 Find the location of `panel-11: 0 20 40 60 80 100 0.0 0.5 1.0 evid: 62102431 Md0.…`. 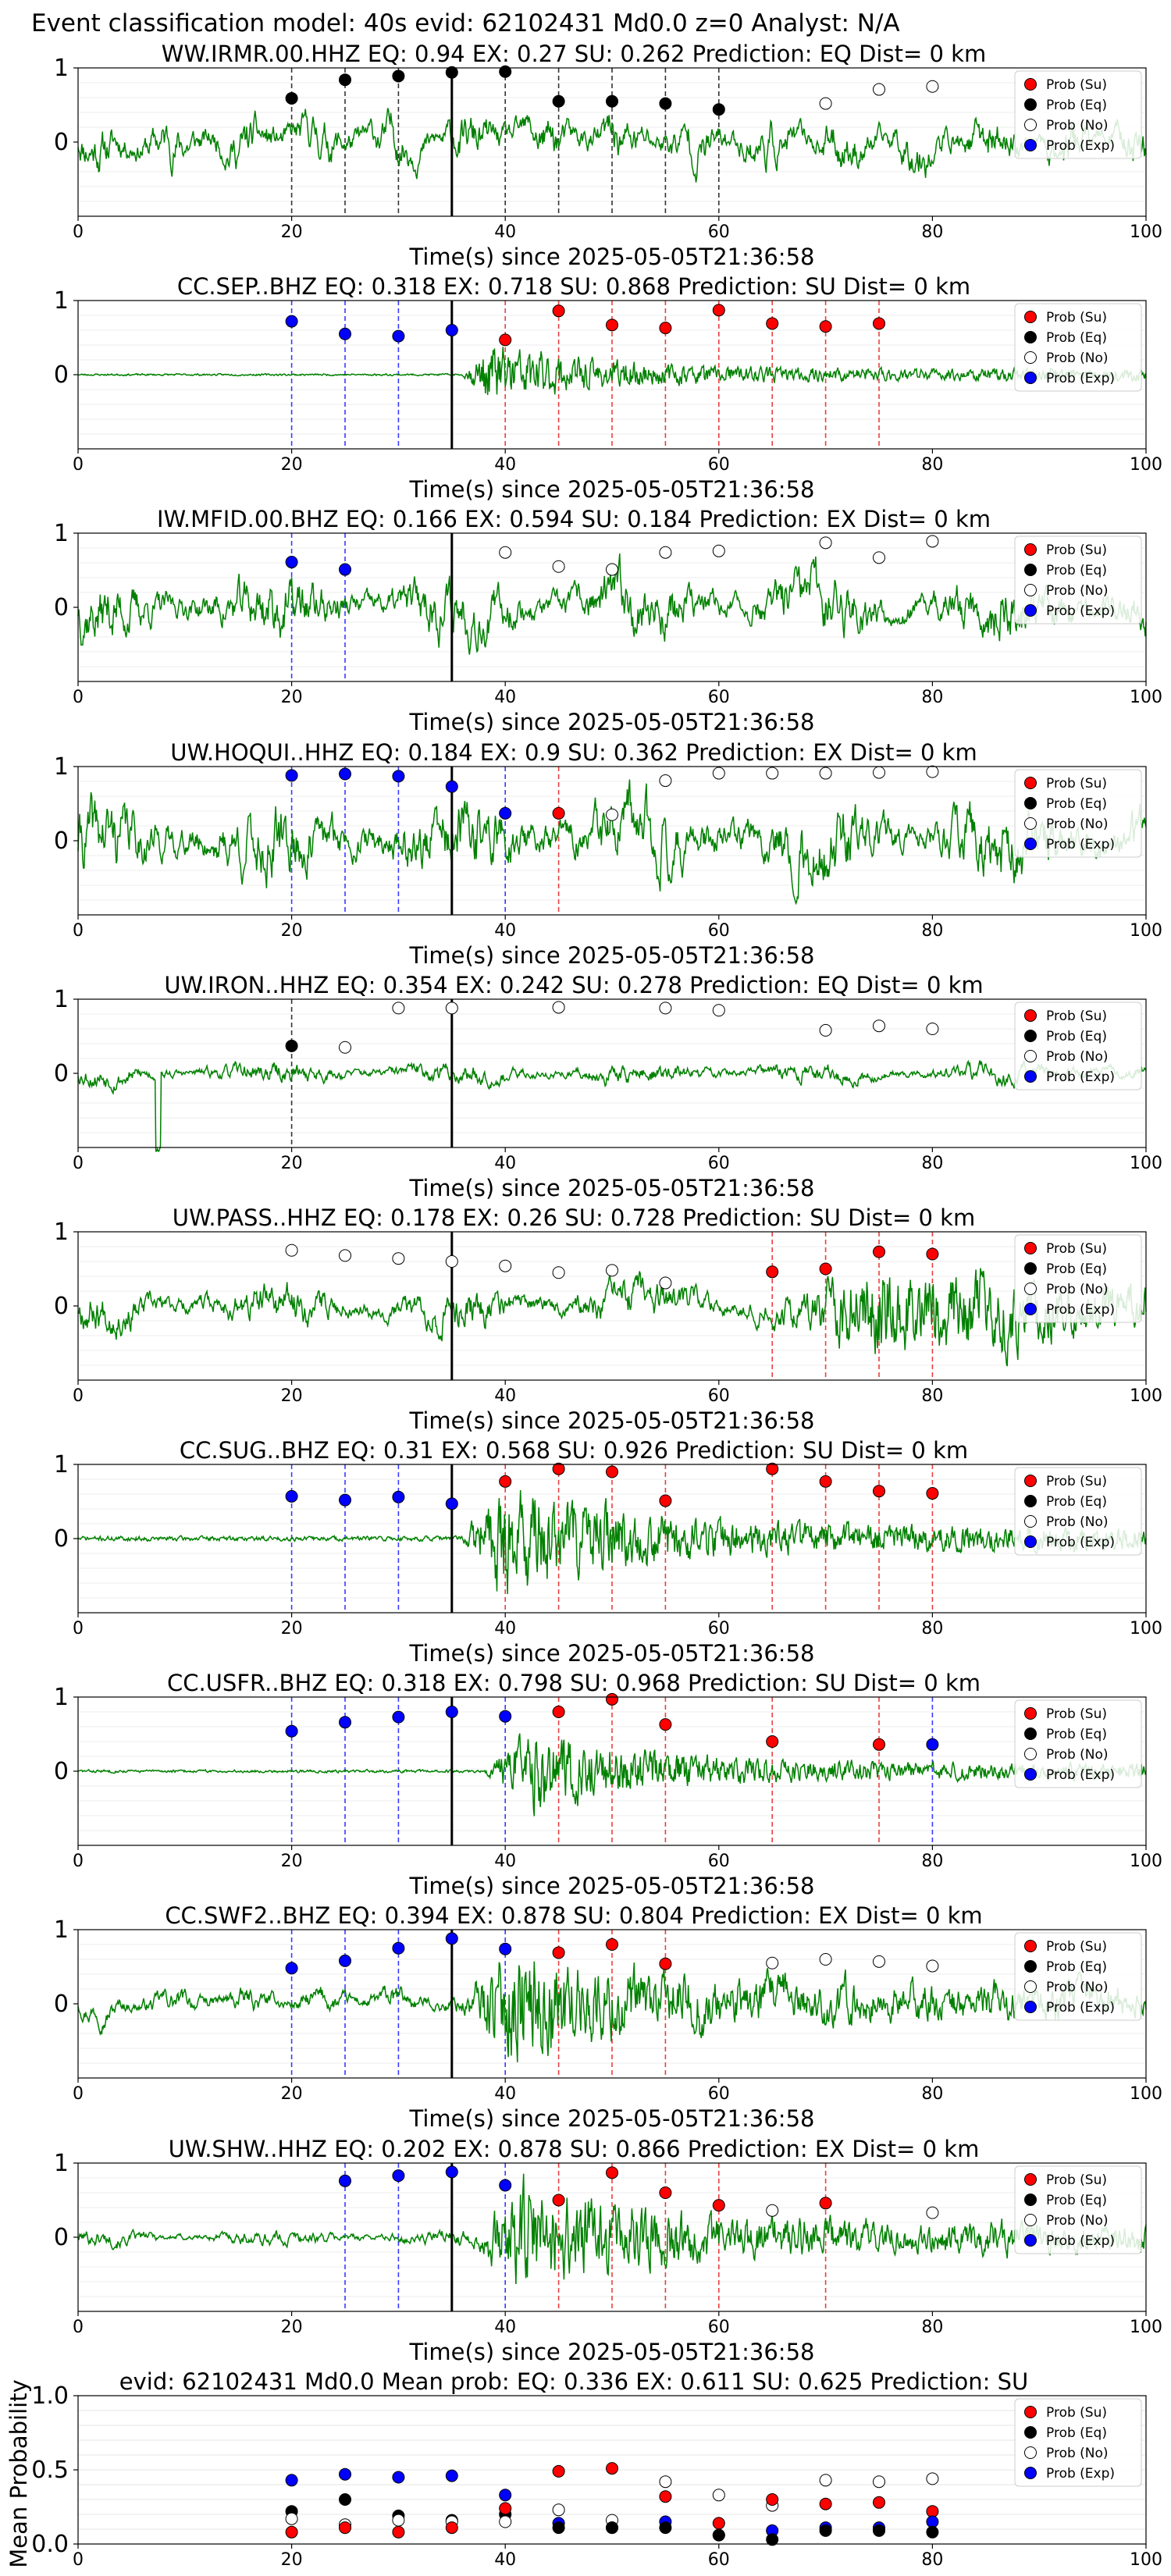

panel-11: 0 20 40 60 80 100 0.0 0.5 1.0 evid: 62102431 Md0.… is located at coordinates (583, 2469).